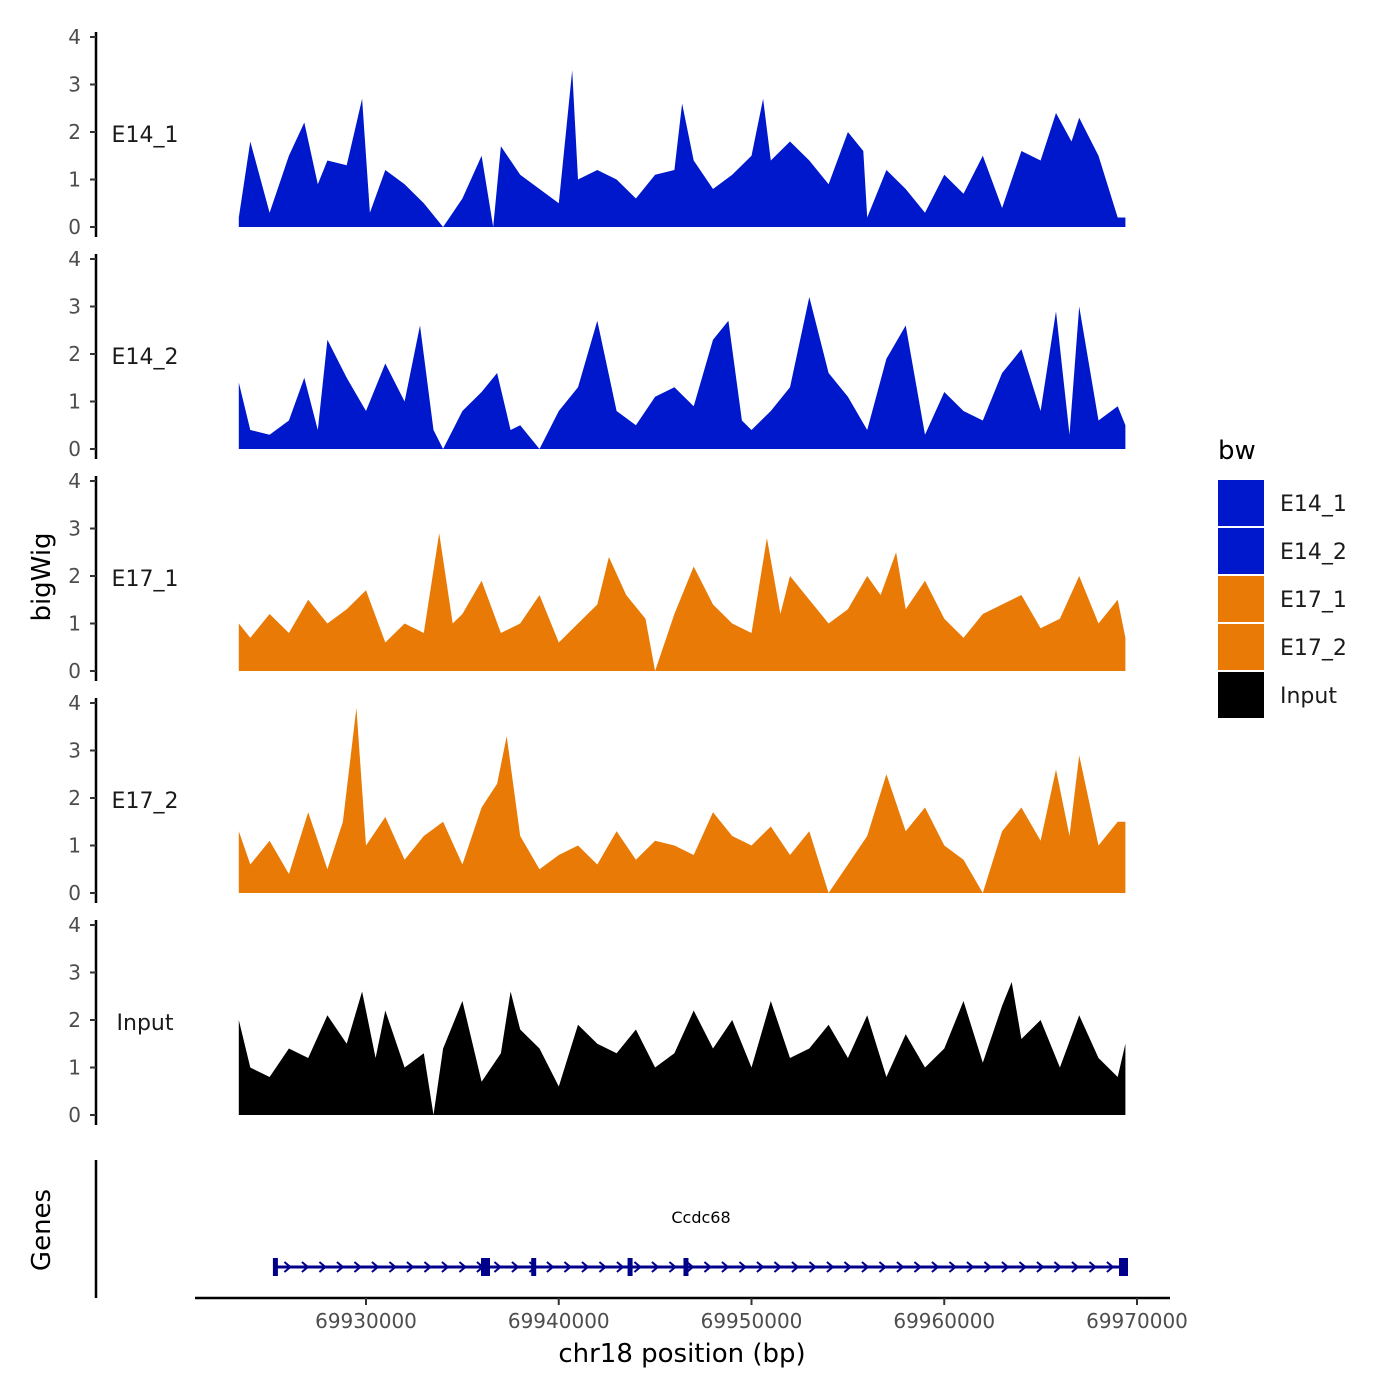 This screenshot has width=1400, height=1400. What do you see at coordinates (1313, 552) in the screenshot?
I see `legend-label-E14_2: E14_2` at bounding box center [1313, 552].